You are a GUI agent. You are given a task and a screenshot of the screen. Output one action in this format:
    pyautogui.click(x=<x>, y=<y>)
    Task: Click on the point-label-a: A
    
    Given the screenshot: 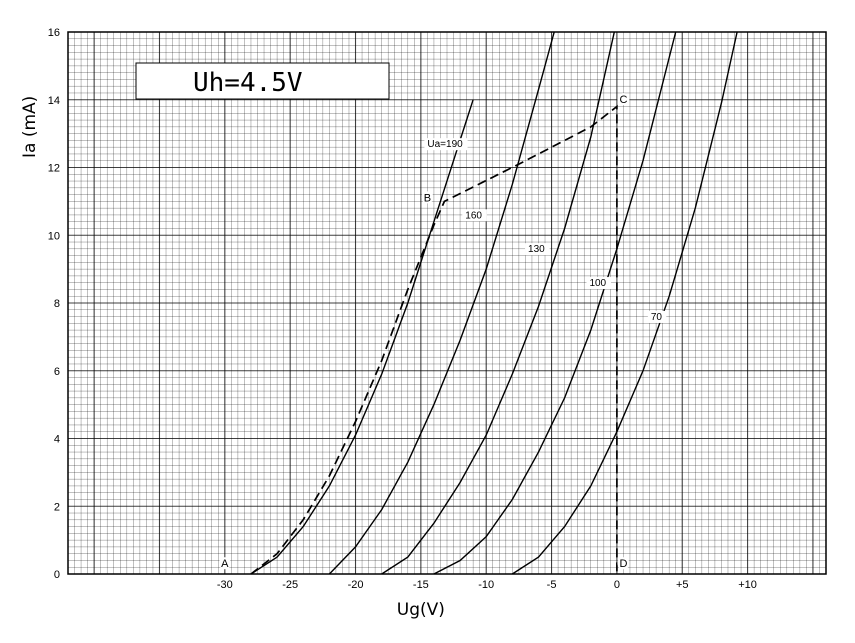 What is the action you would take?
    pyautogui.click(x=225, y=564)
    